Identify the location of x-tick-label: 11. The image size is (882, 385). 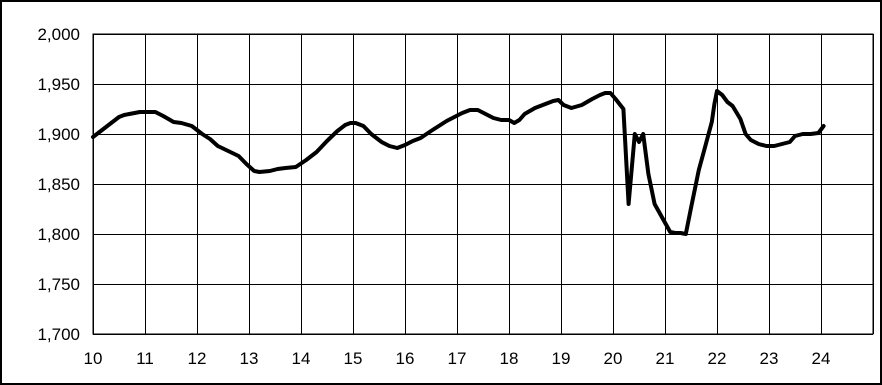
(145, 358).